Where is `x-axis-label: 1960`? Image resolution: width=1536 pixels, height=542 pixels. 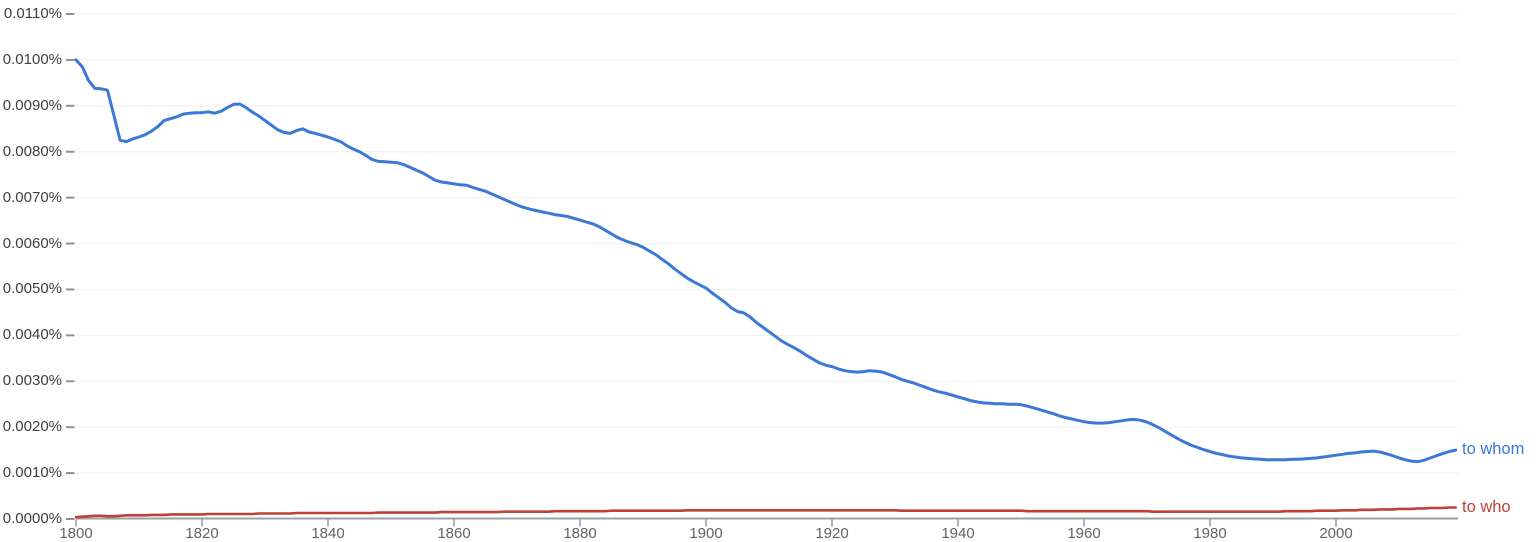 x-axis-label: 1960 is located at coordinates (1084, 533).